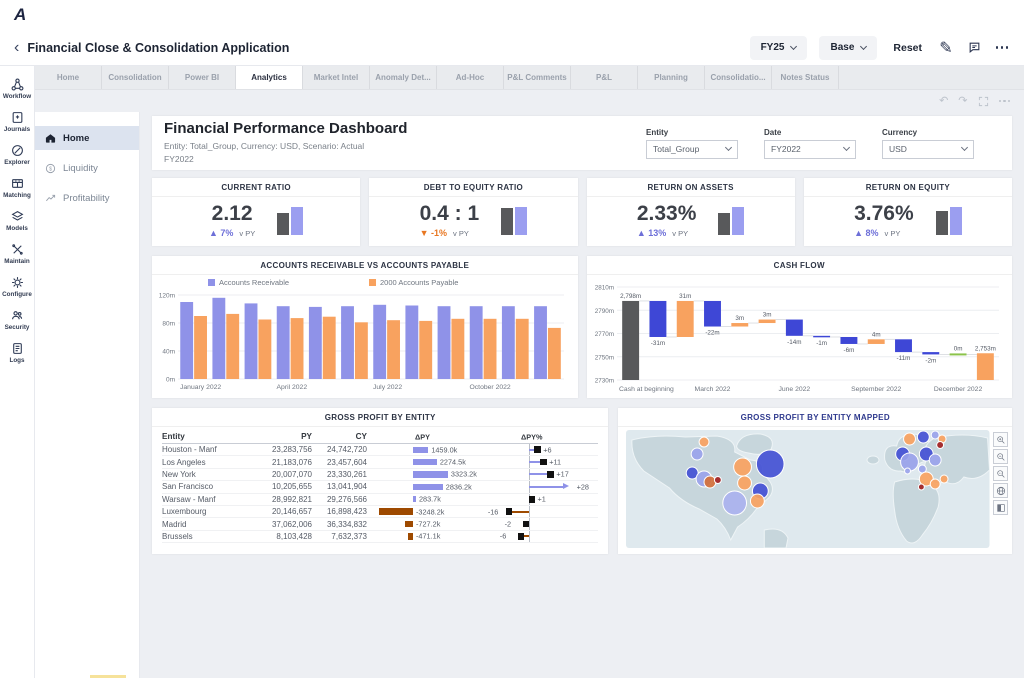 Image resolution: width=1024 pixels, height=678 pixels. I want to click on sidebar-item-security: Security, so click(17, 320).